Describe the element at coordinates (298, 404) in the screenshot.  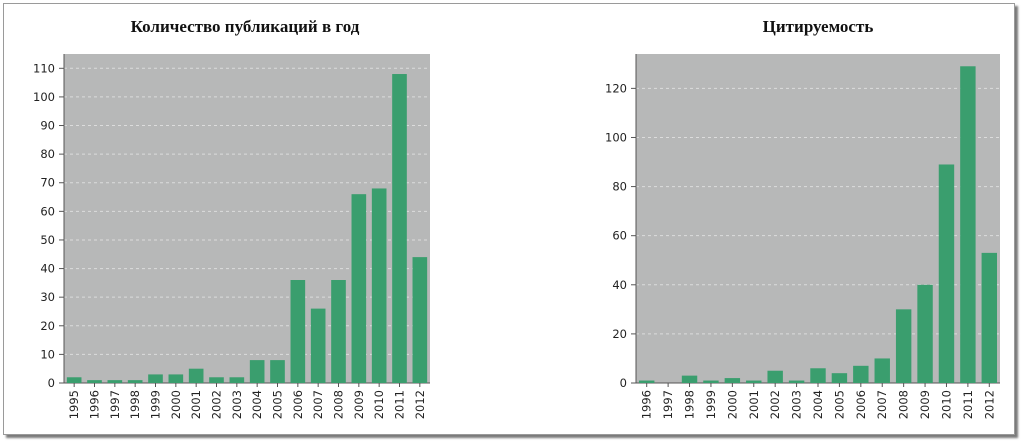
I see `pubs-xtick-label: 2006` at that location.